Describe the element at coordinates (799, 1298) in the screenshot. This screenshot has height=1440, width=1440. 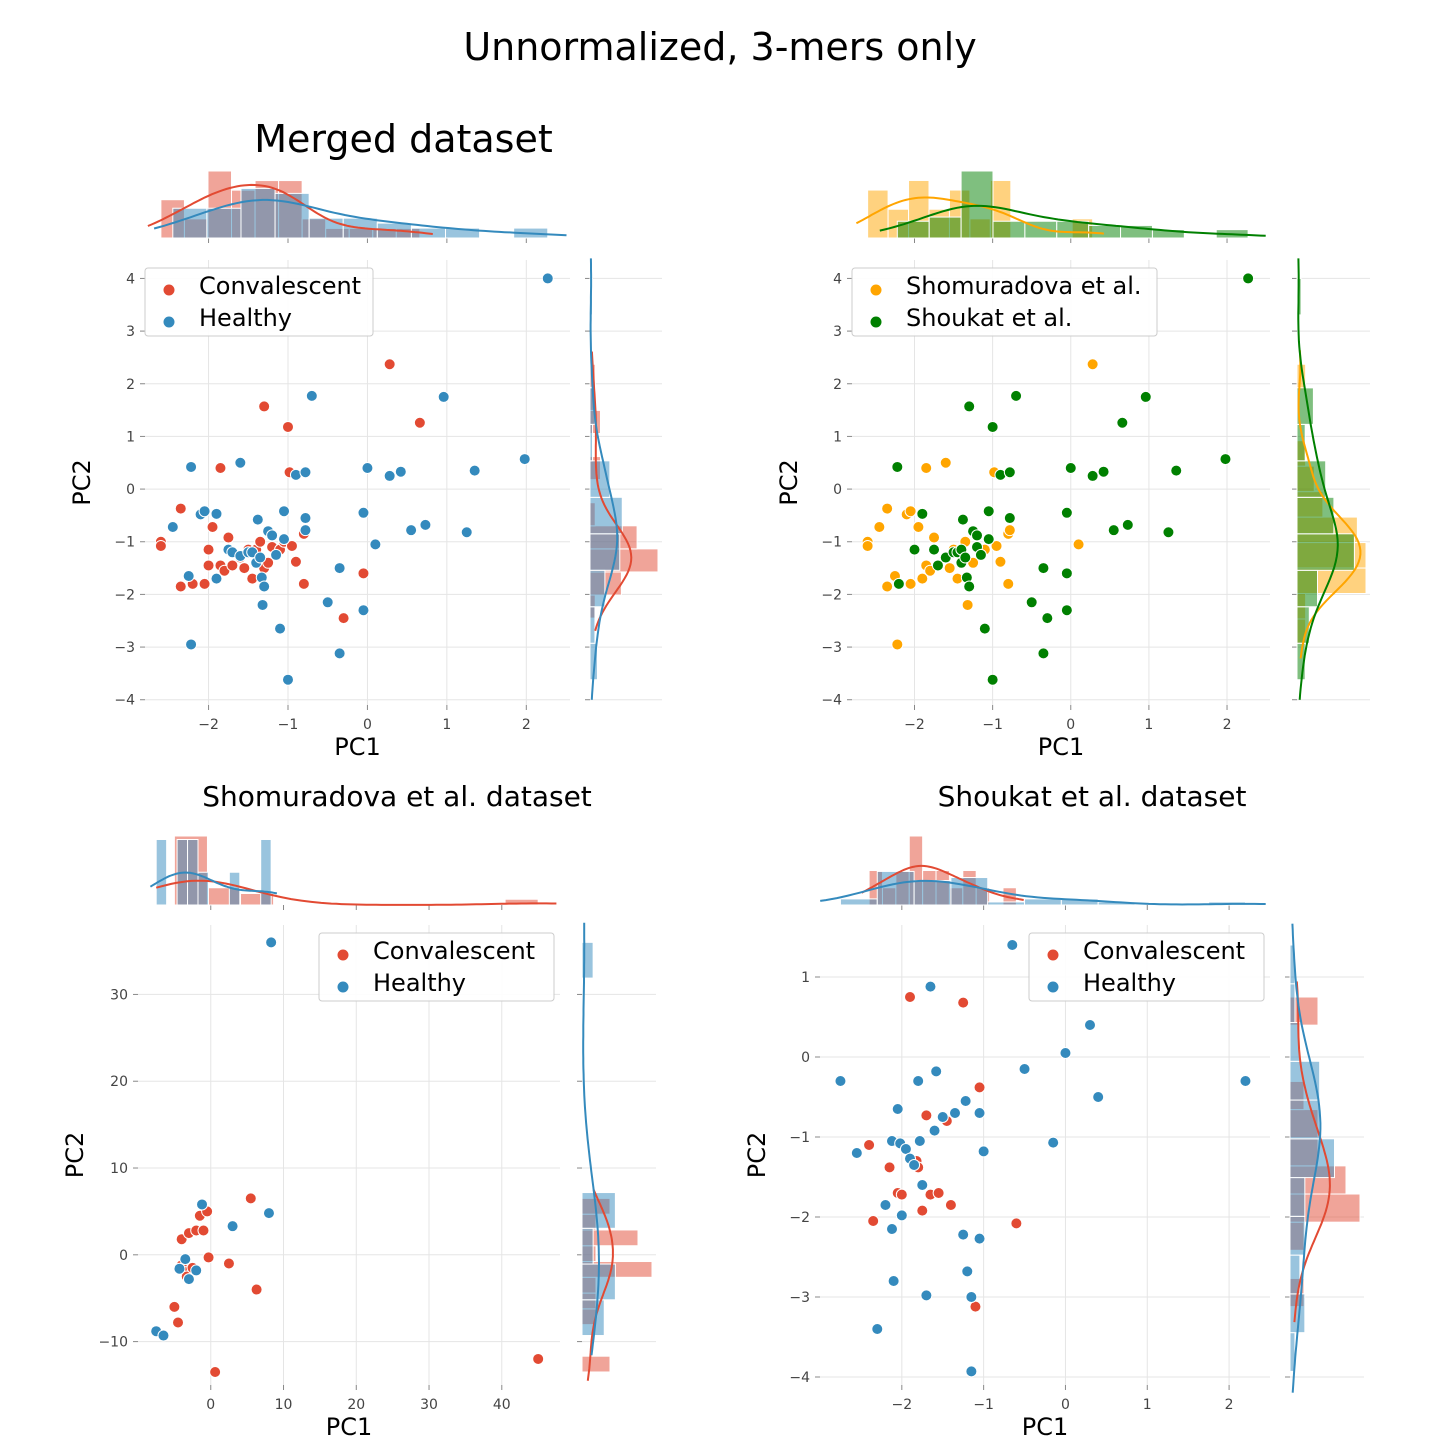
I see `y-tick-label: −3` at that location.